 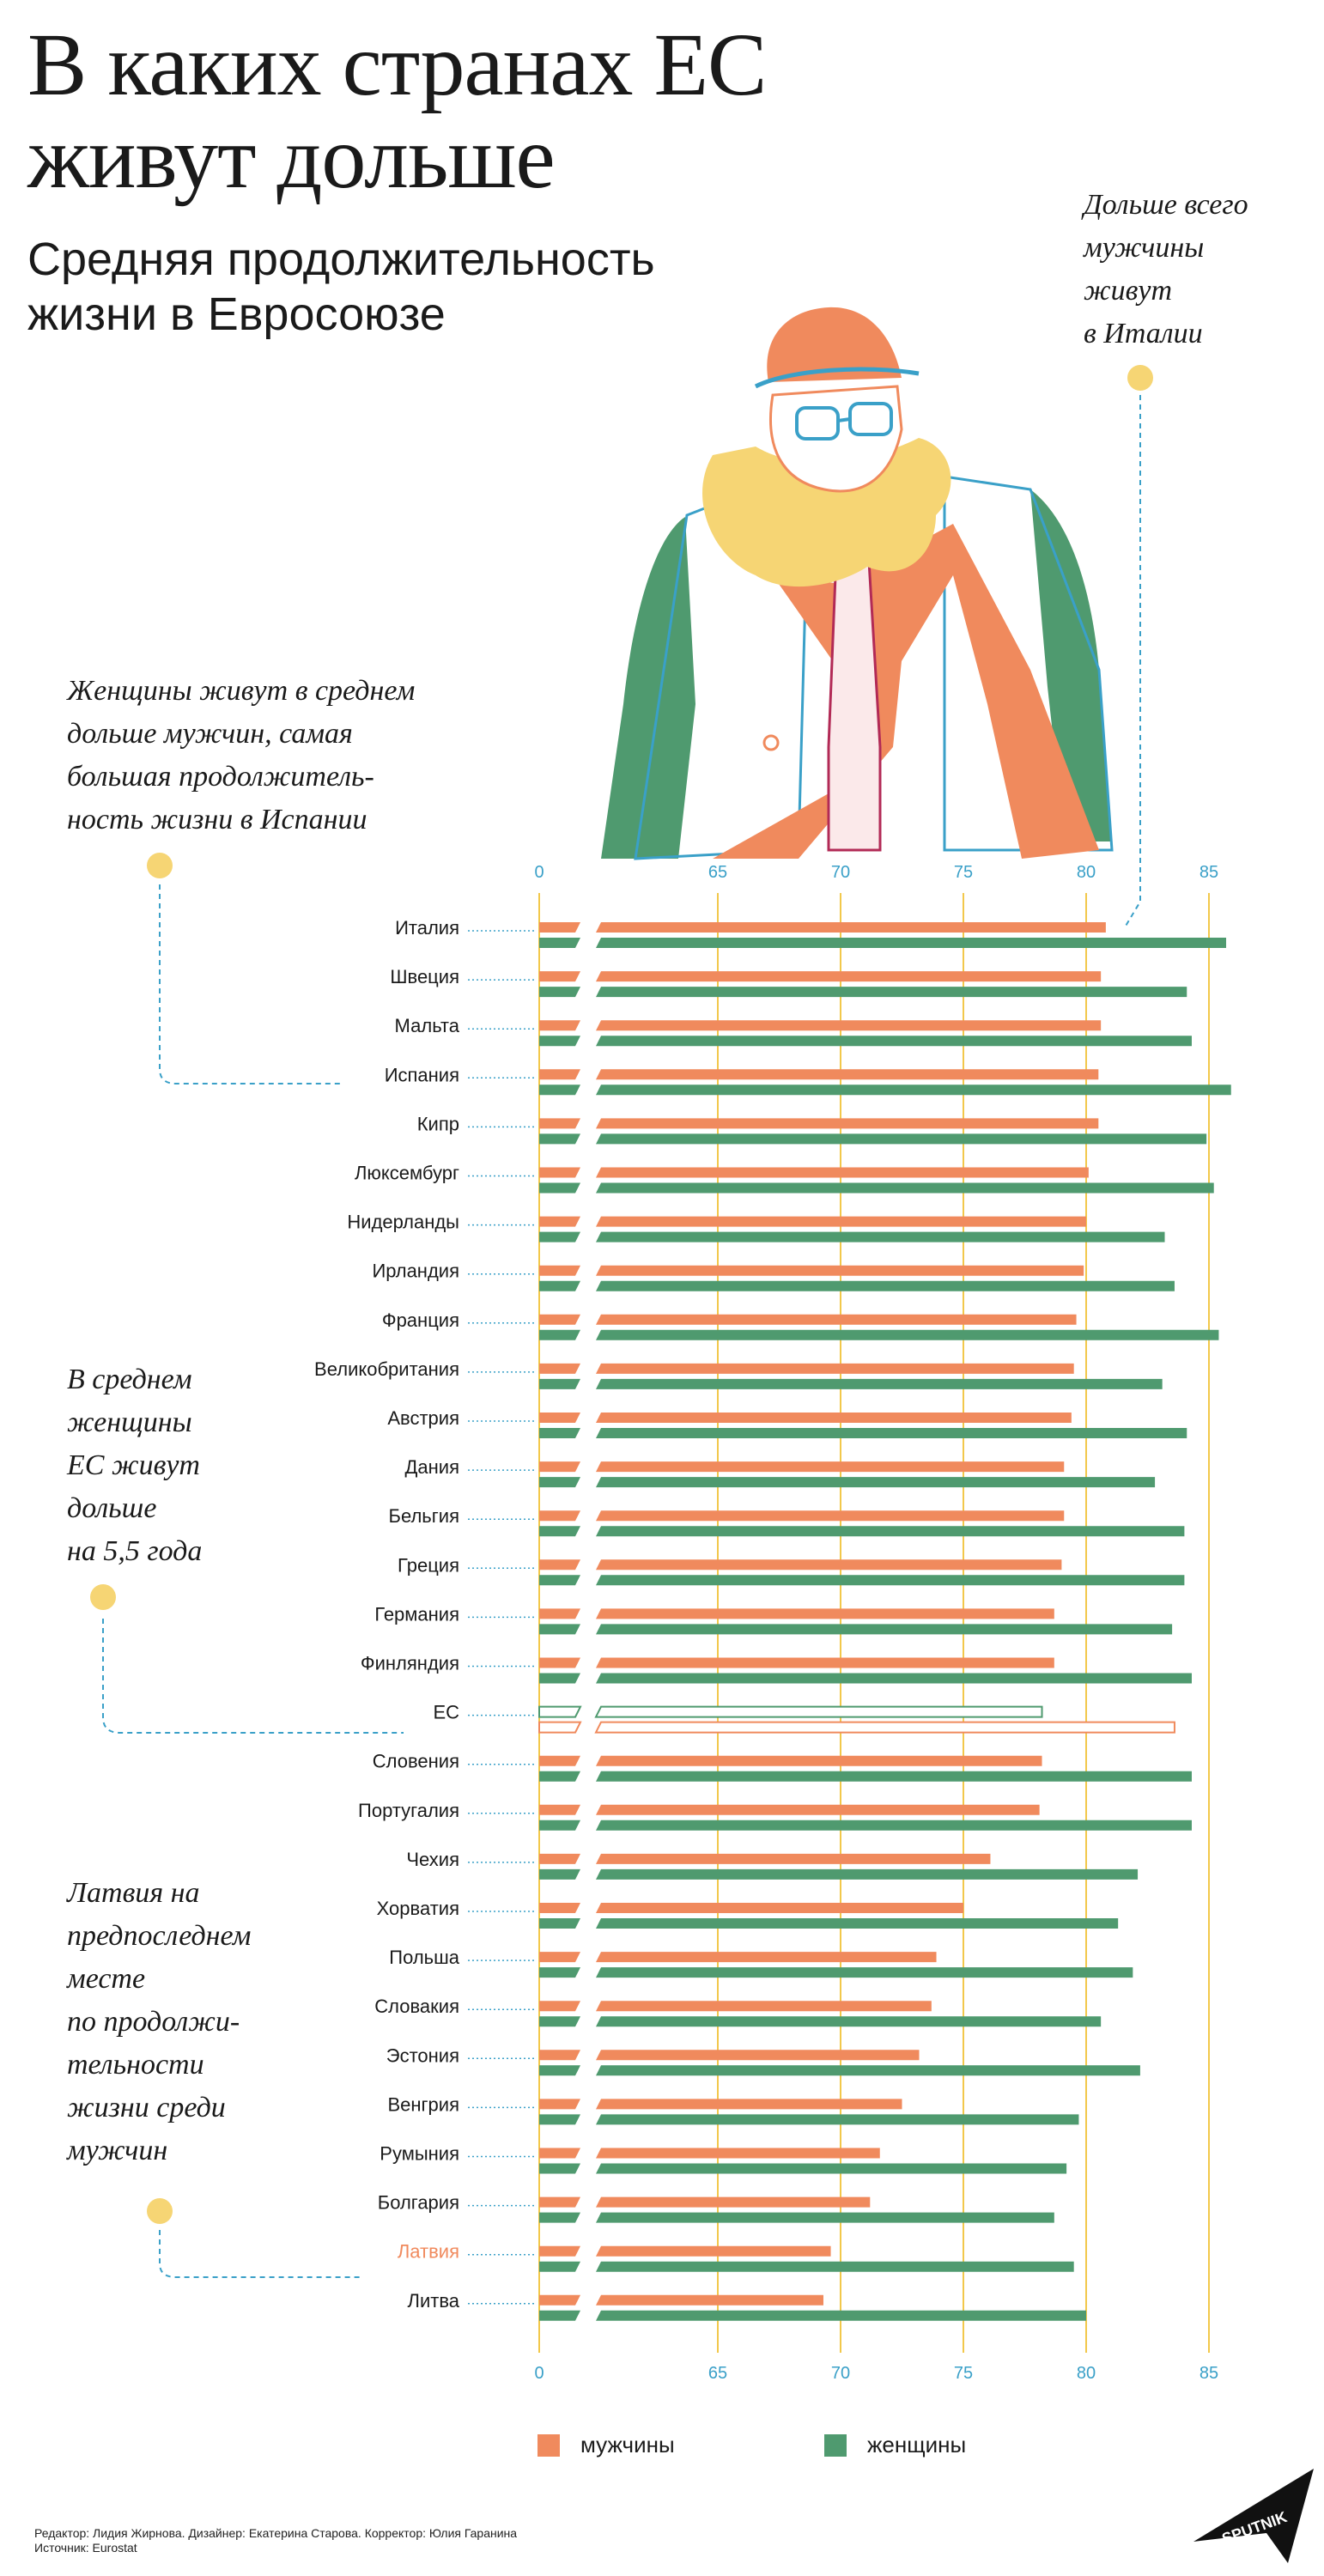 What do you see at coordinates (403, 1222) in the screenshot?
I see `category-label: Нидерланды` at bounding box center [403, 1222].